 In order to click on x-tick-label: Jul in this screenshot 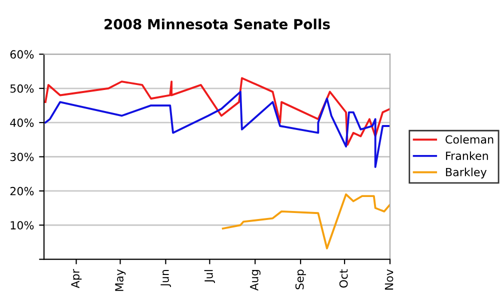, I will do `click(209, 277)`.